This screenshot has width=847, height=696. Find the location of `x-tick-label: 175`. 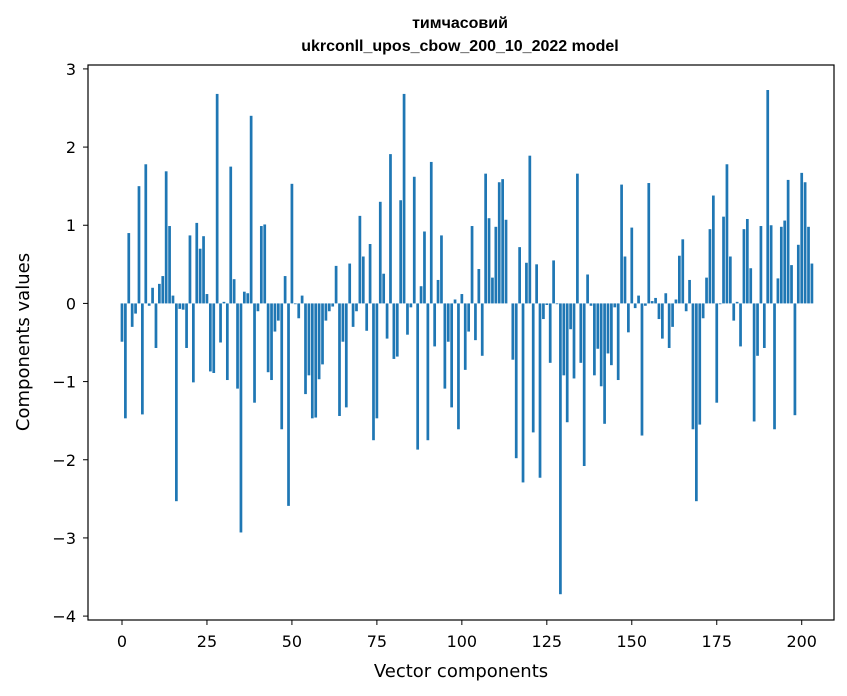

x-tick-label: 175 is located at coordinates (716, 641).